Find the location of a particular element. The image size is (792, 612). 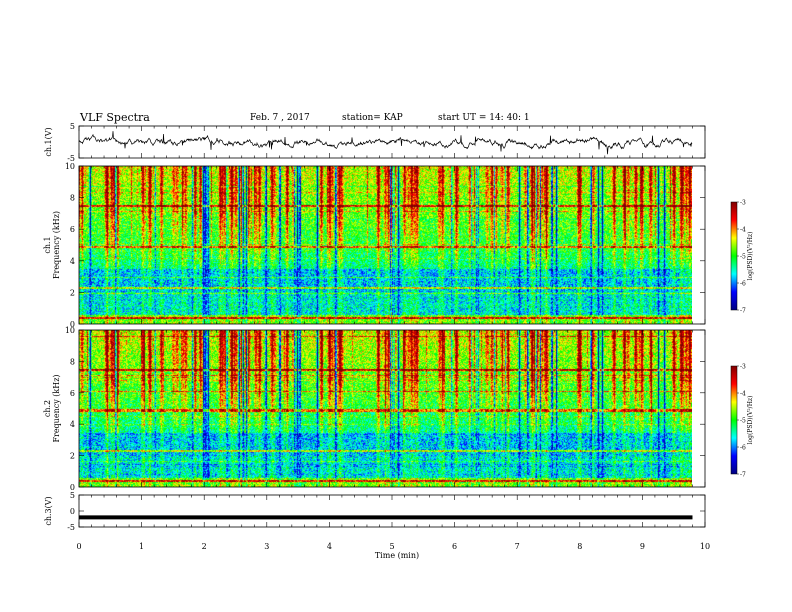

ch1-channel-label: ch.1 is located at coordinates (47, 244).